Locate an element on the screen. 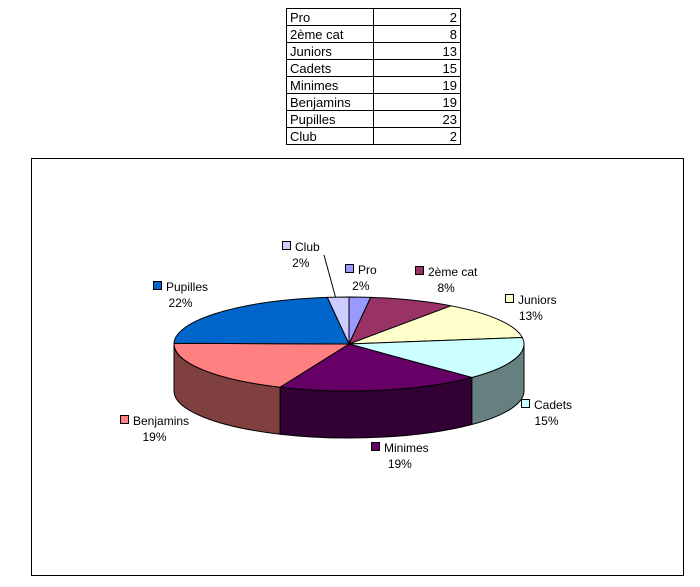 The image size is (700, 587). label-category: Cadets is located at coordinates (553, 405).